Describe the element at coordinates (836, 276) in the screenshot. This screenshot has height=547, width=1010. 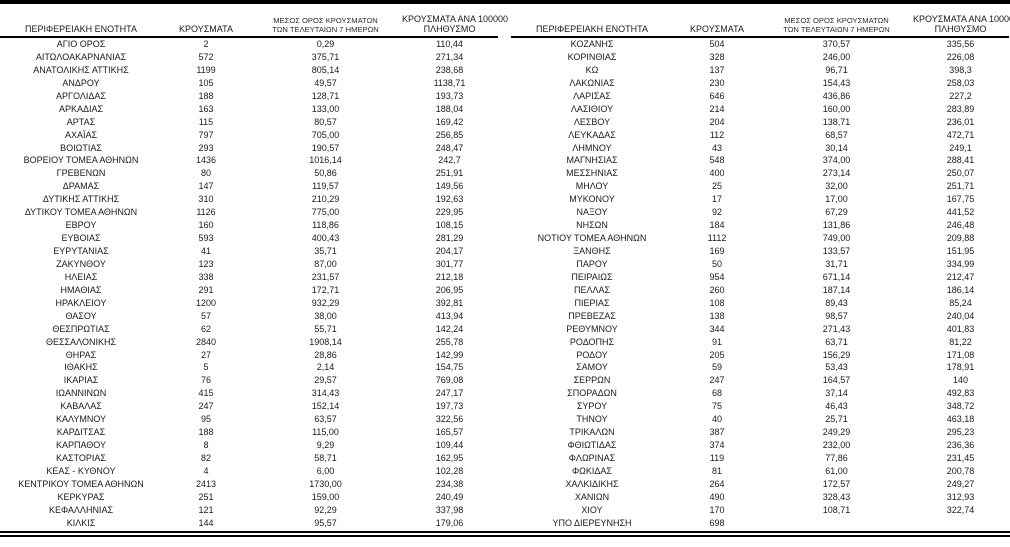
I see `avg-7day-cell: 671,14` at that location.